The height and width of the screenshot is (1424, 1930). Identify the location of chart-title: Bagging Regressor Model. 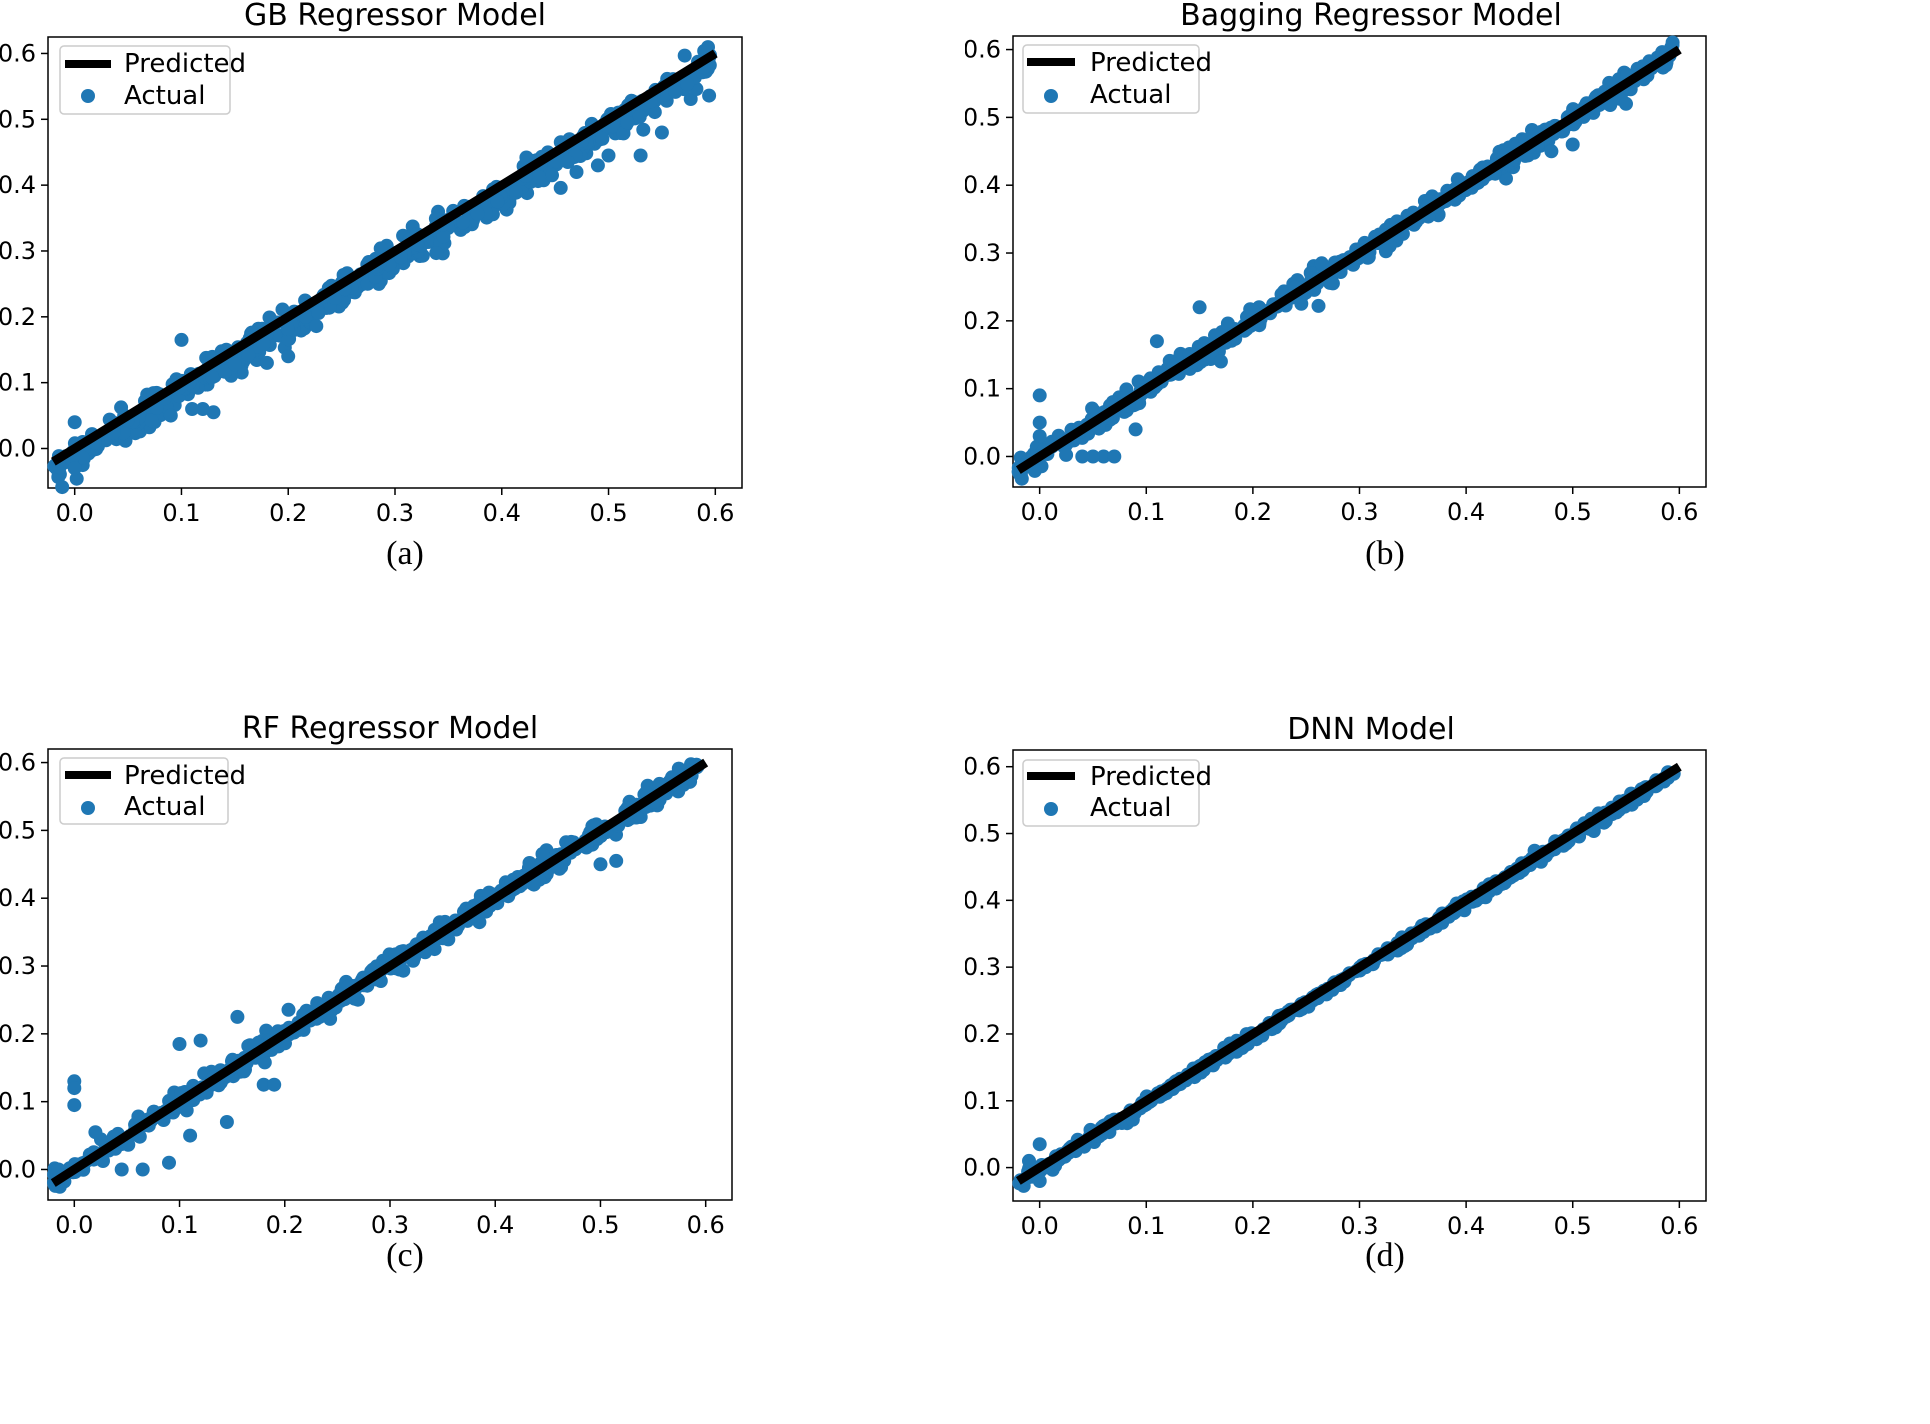
(1371, 16).